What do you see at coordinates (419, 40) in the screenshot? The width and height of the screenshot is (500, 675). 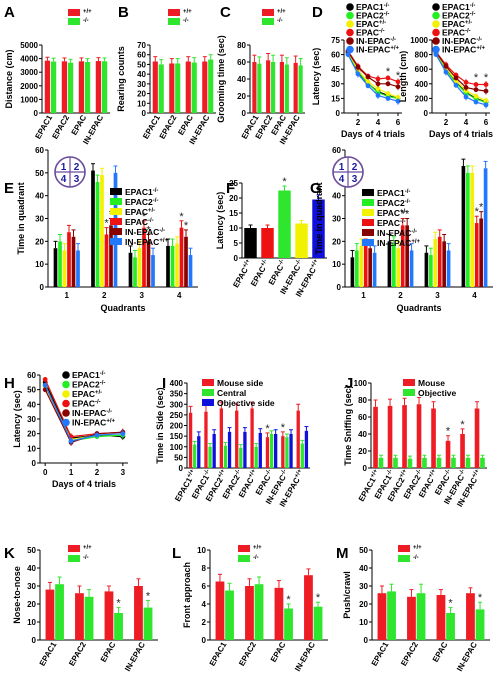 I see `y-tick-label: 1000` at bounding box center [419, 40].